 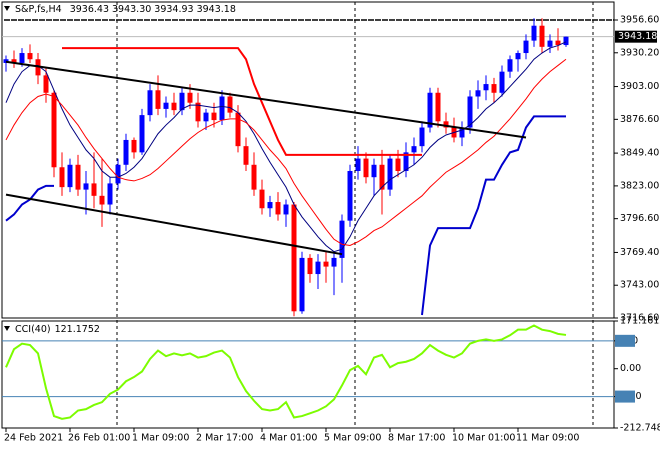 I want to click on header: S&P,fs,H4 3936.43 3943.30 3934.93 3943.18, so click(x=125, y=9).